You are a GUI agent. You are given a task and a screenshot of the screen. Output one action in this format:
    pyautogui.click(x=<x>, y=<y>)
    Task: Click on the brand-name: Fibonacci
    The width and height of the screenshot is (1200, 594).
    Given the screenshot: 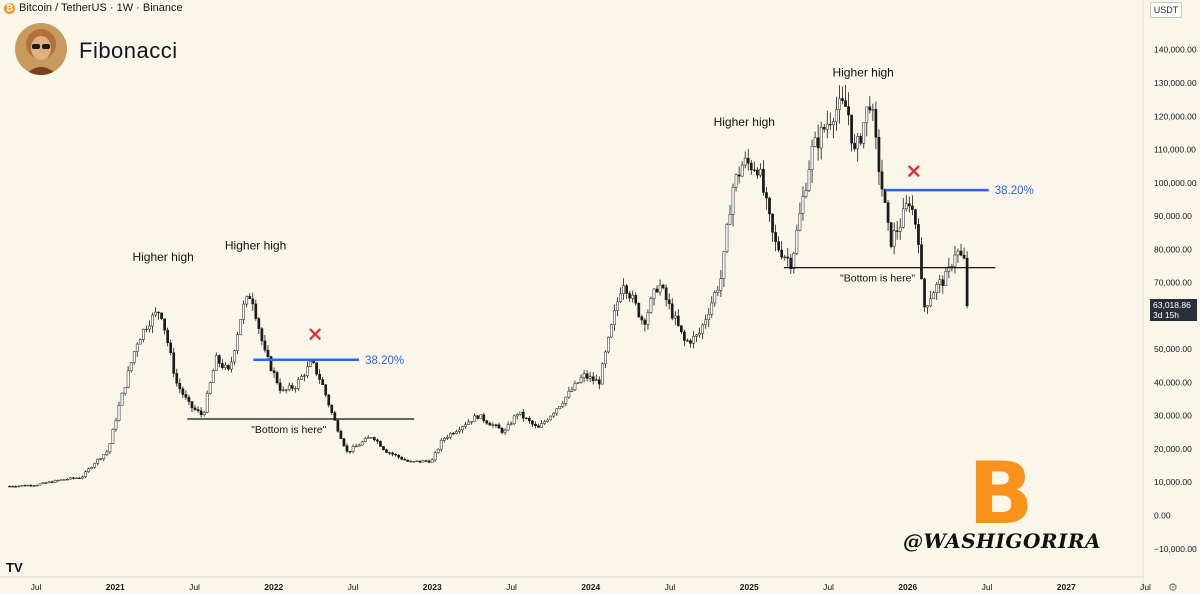 What is the action you would take?
    pyautogui.click(x=128, y=50)
    